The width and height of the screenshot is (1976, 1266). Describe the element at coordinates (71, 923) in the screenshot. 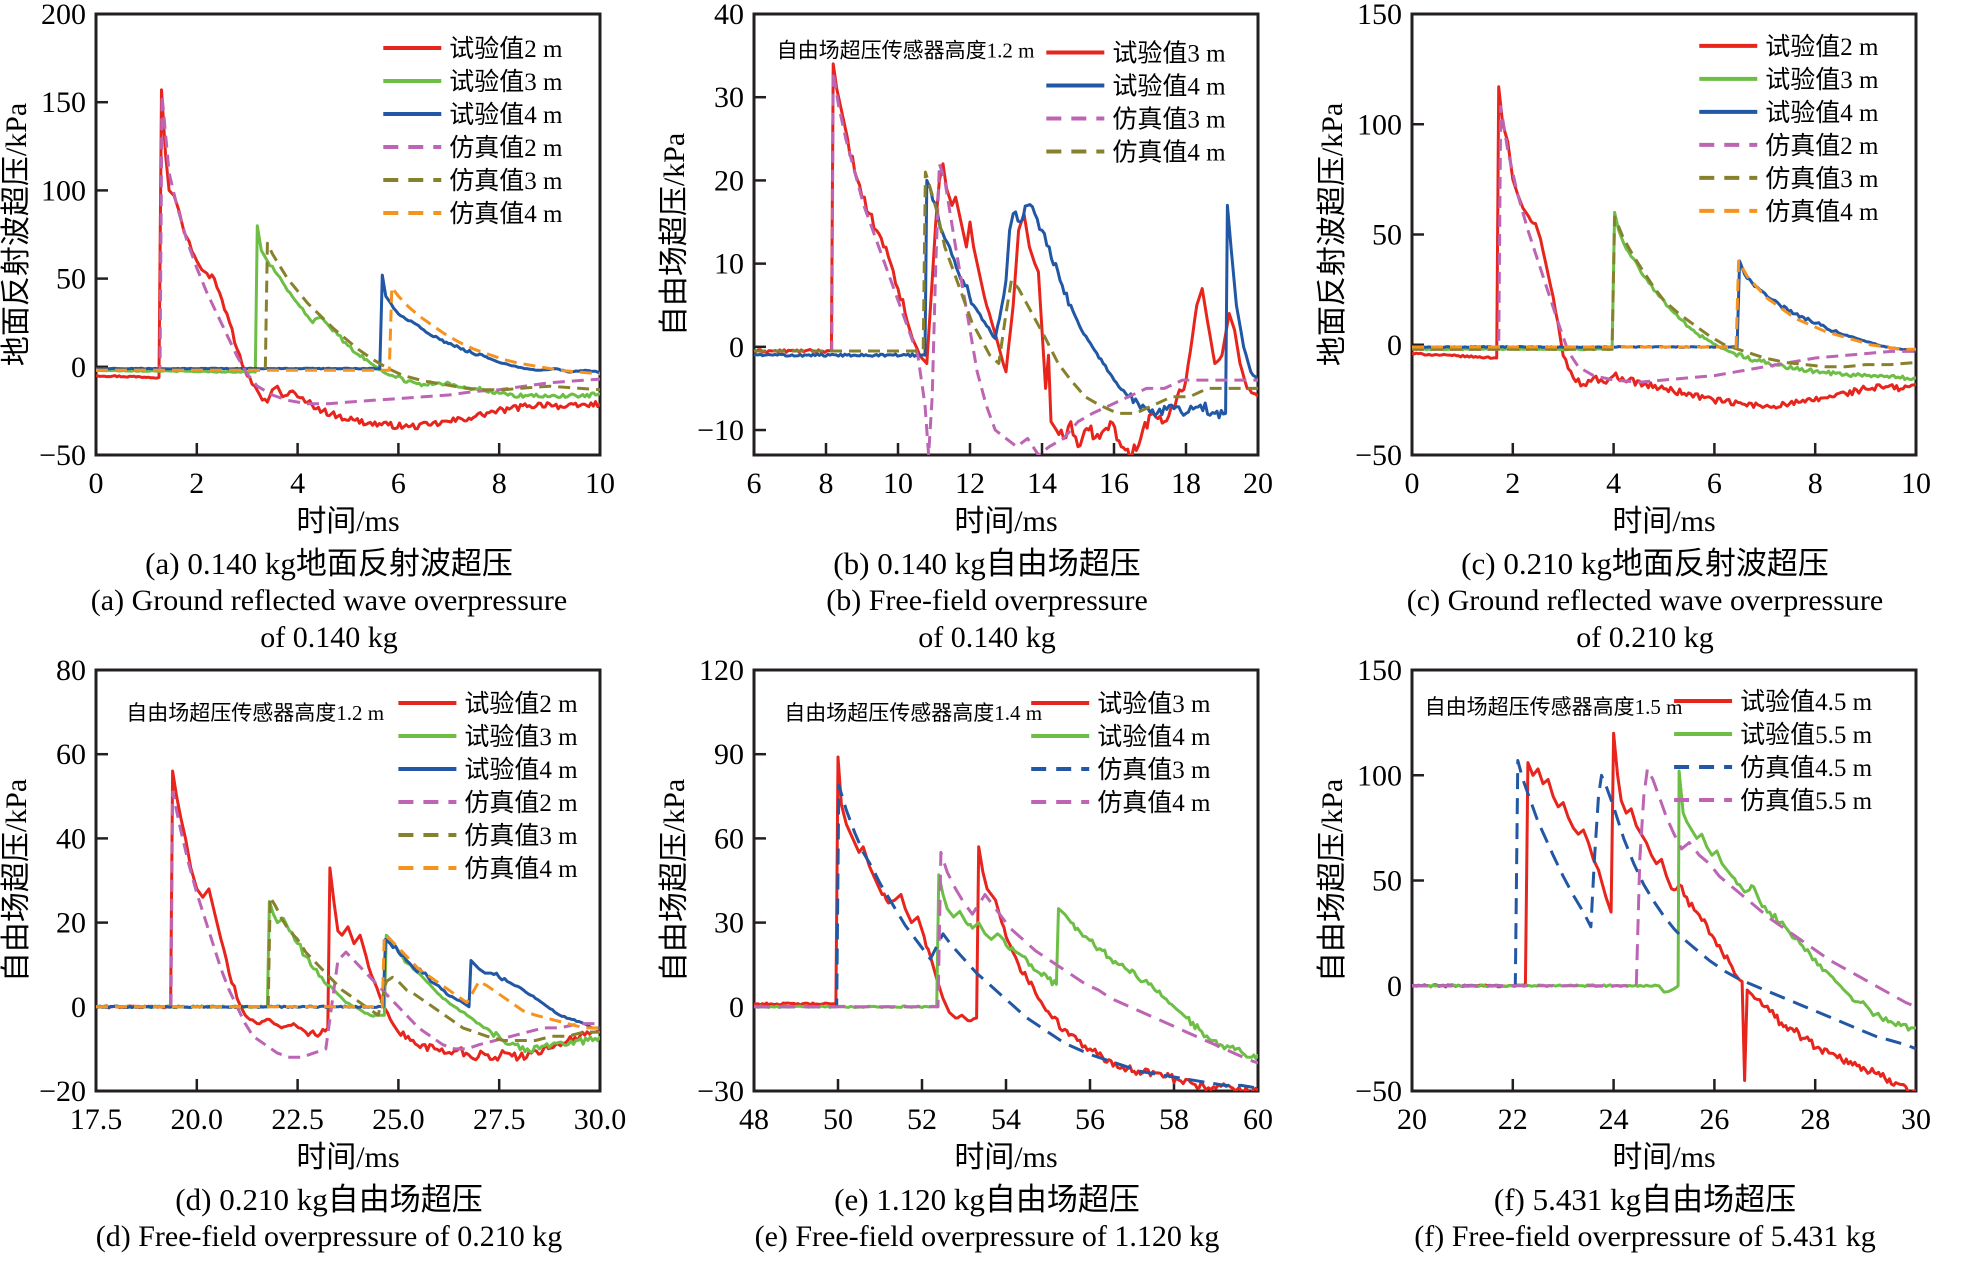

I see `y-tick-label: 20` at that location.